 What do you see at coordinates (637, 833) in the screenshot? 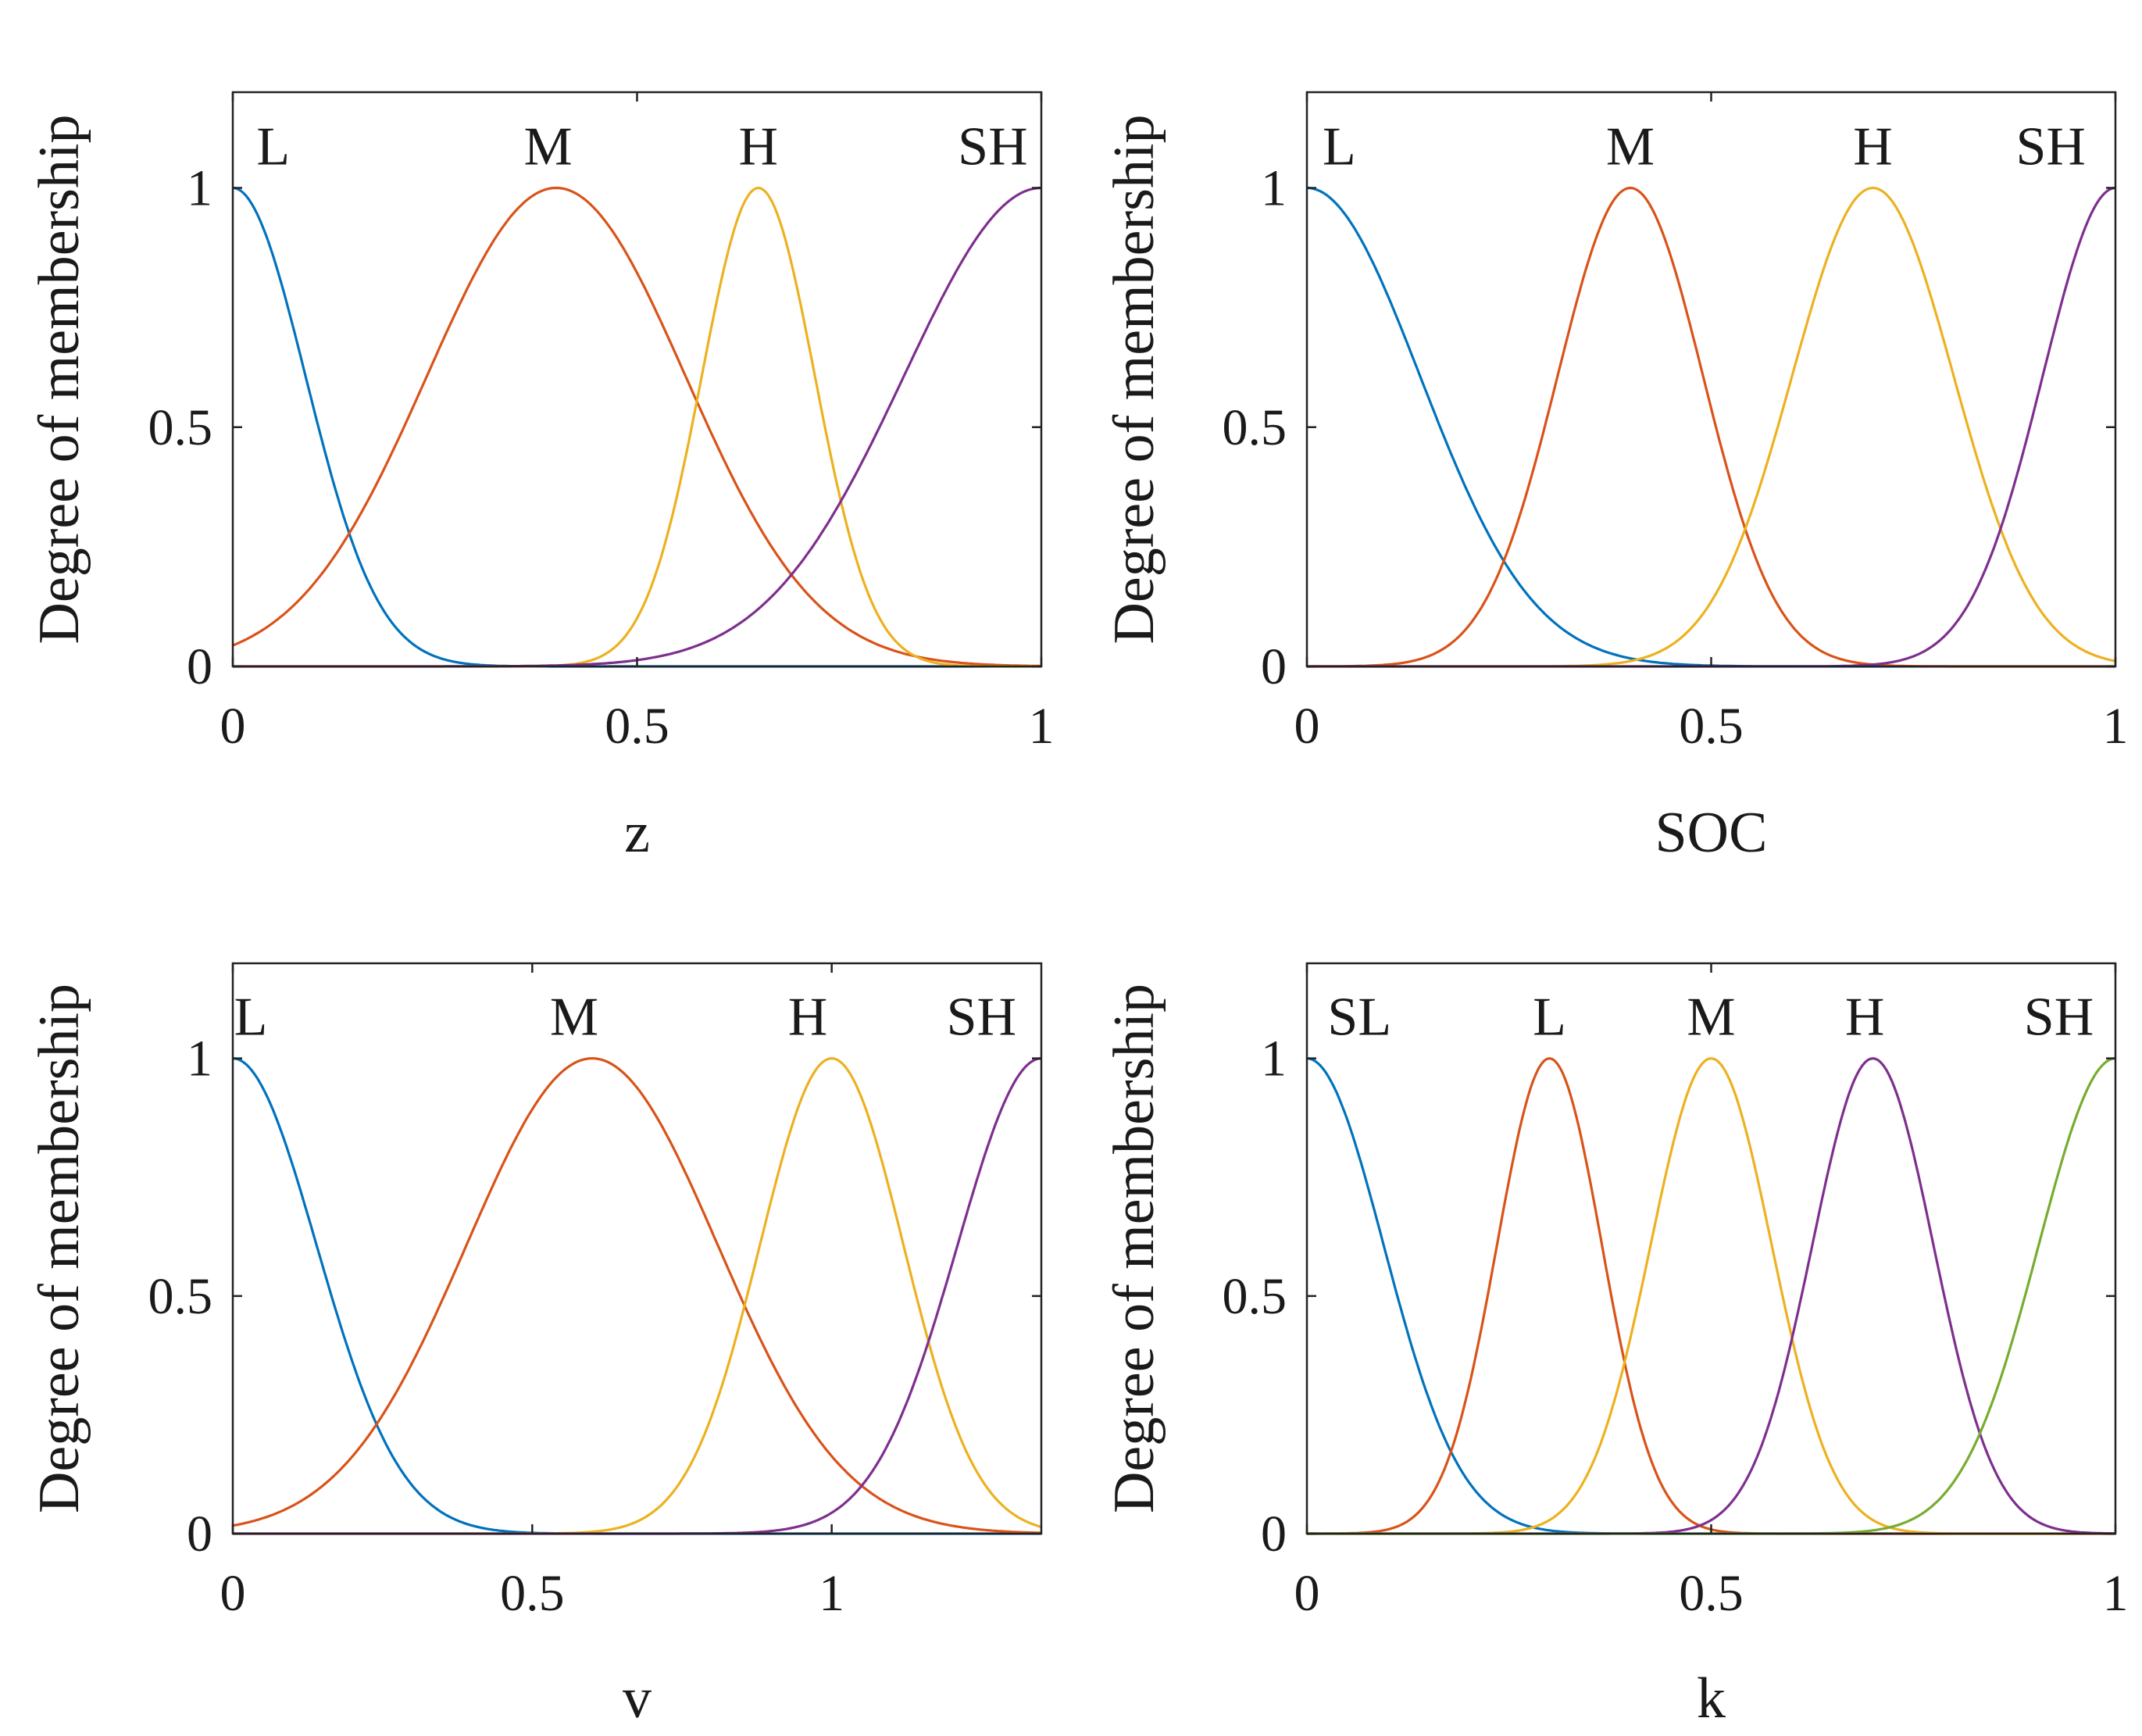
I see `x-axis-label: z` at bounding box center [637, 833].